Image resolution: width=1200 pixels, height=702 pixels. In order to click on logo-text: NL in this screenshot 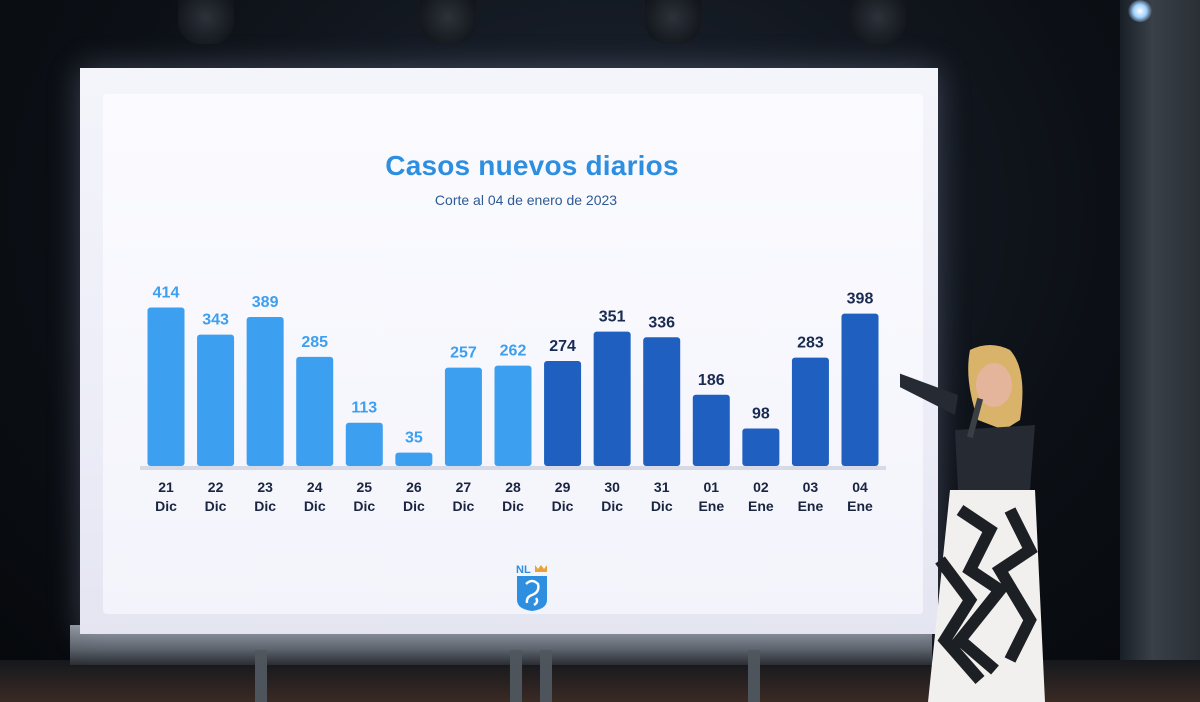, I will do `click(523, 570)`.